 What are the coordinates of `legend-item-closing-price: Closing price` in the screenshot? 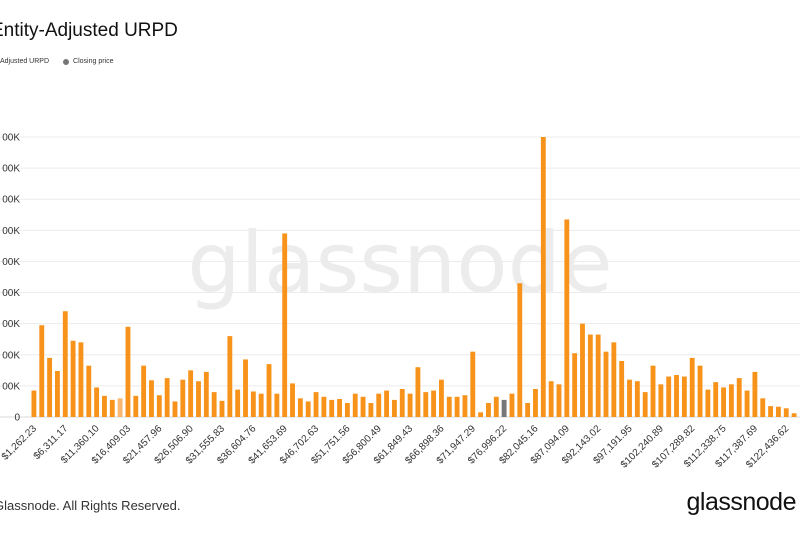 It's located at (88, 61).